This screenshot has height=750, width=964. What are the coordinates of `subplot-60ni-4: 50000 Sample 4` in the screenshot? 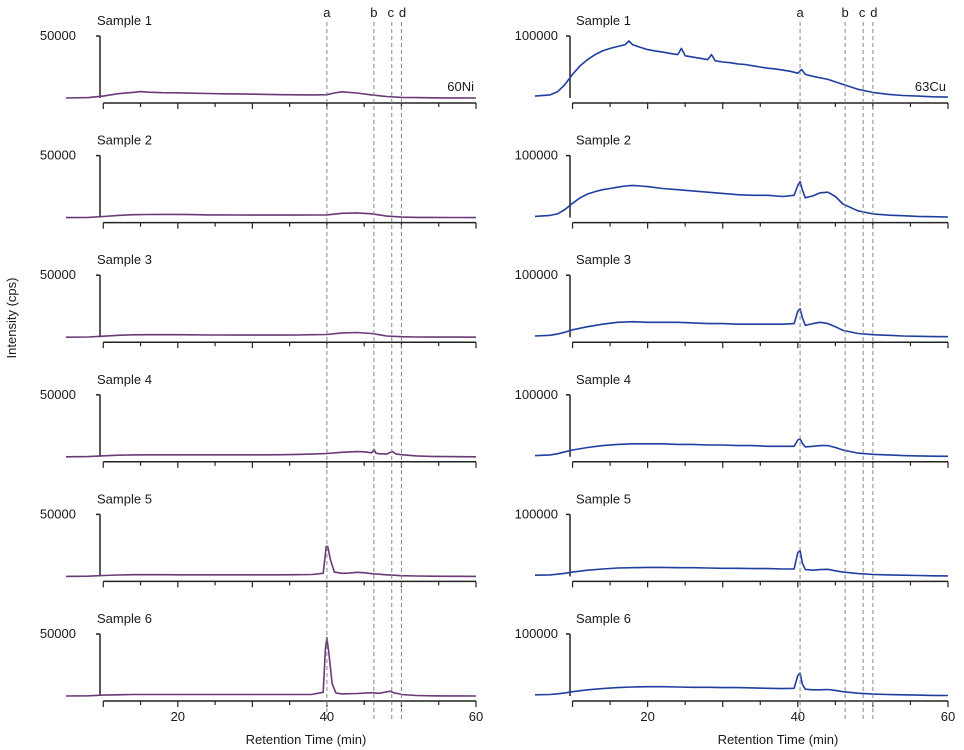 It's located at (258, 420).